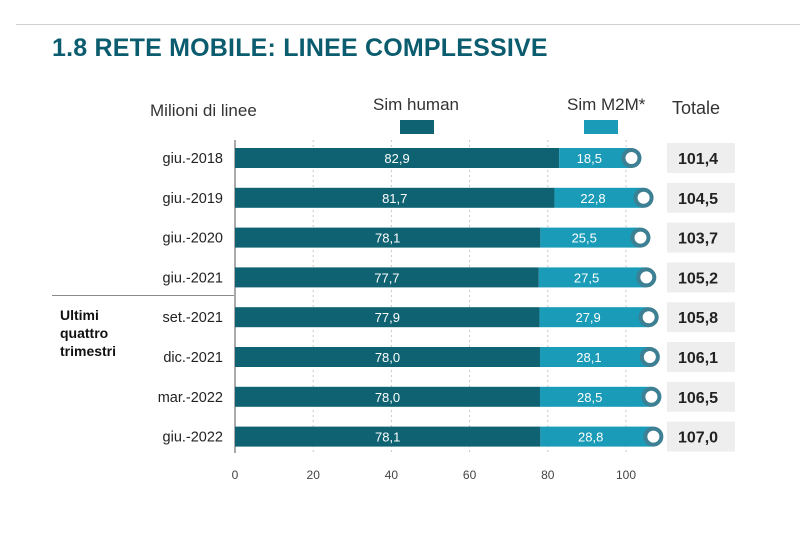  What do you see at coordinates (408, 24) in the screenshot?
I see `top-rule` at bounding box center [408, 24].